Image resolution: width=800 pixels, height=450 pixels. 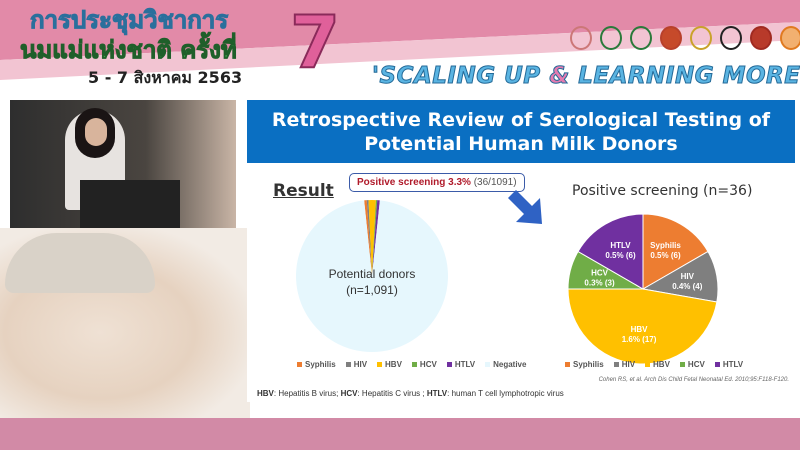 What do you see at coordinates (414, 182) in the screenshot?
I see `callout-bold: Positive screening 3.3%` at bounding box center [414, 182].